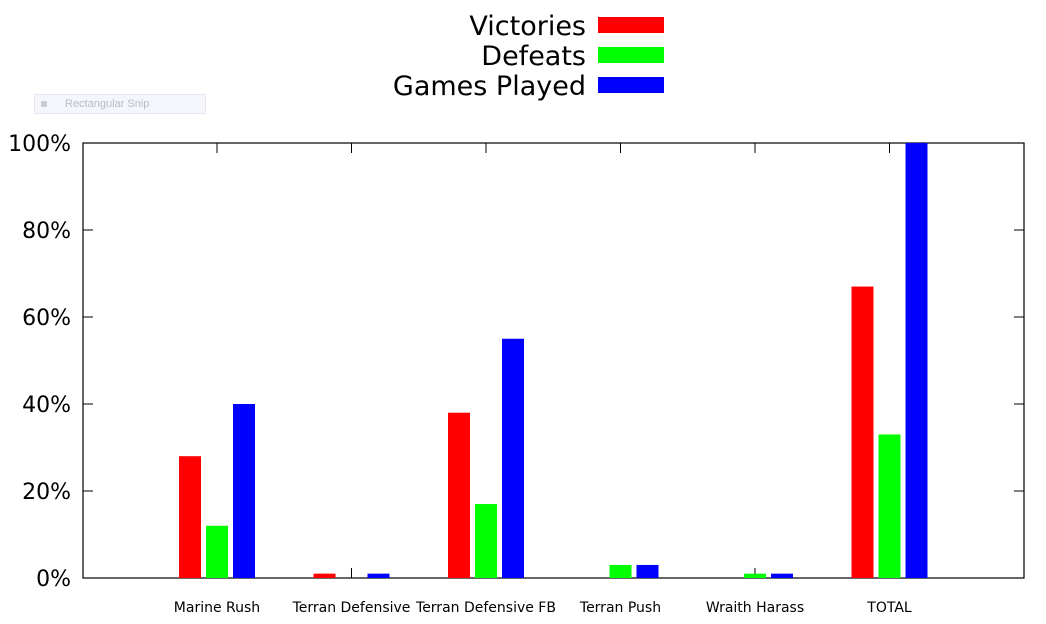  What do you see at coordinates (533, 56) in the screenshot?
I see `legend-label: Defeats` at bounding box center [533, 56].